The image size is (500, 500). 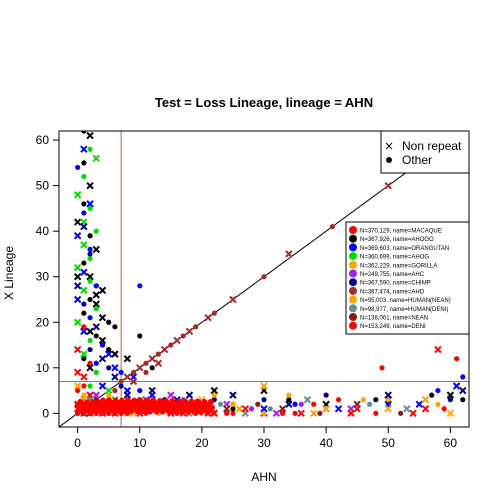 I want to click on series-legend-label: N=360,699, name=AHOG, so click(x=394, y=258).